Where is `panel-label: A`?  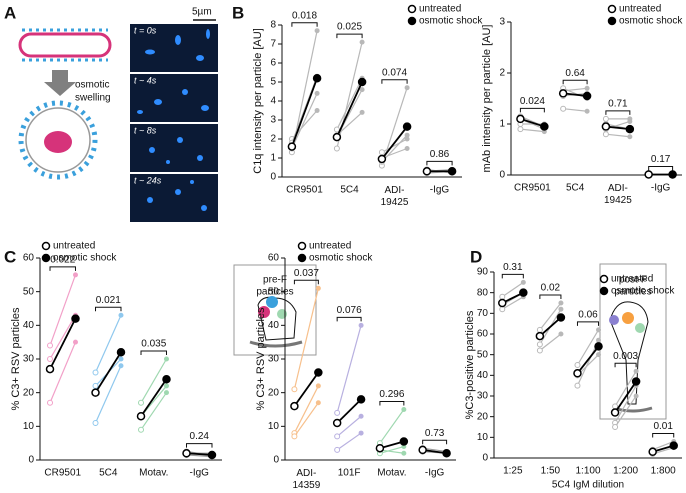
panel-label: A is located at coordinates (10, 12).